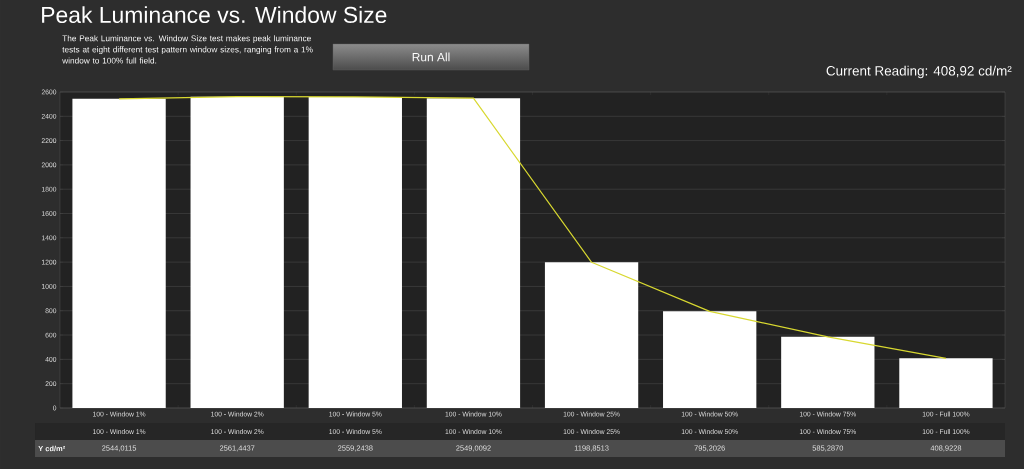 The width and height of the screenshot is (1024, 469). Describe the element at coordinates (431, 57) in the screenshot. I see `text: Run All` at that location.